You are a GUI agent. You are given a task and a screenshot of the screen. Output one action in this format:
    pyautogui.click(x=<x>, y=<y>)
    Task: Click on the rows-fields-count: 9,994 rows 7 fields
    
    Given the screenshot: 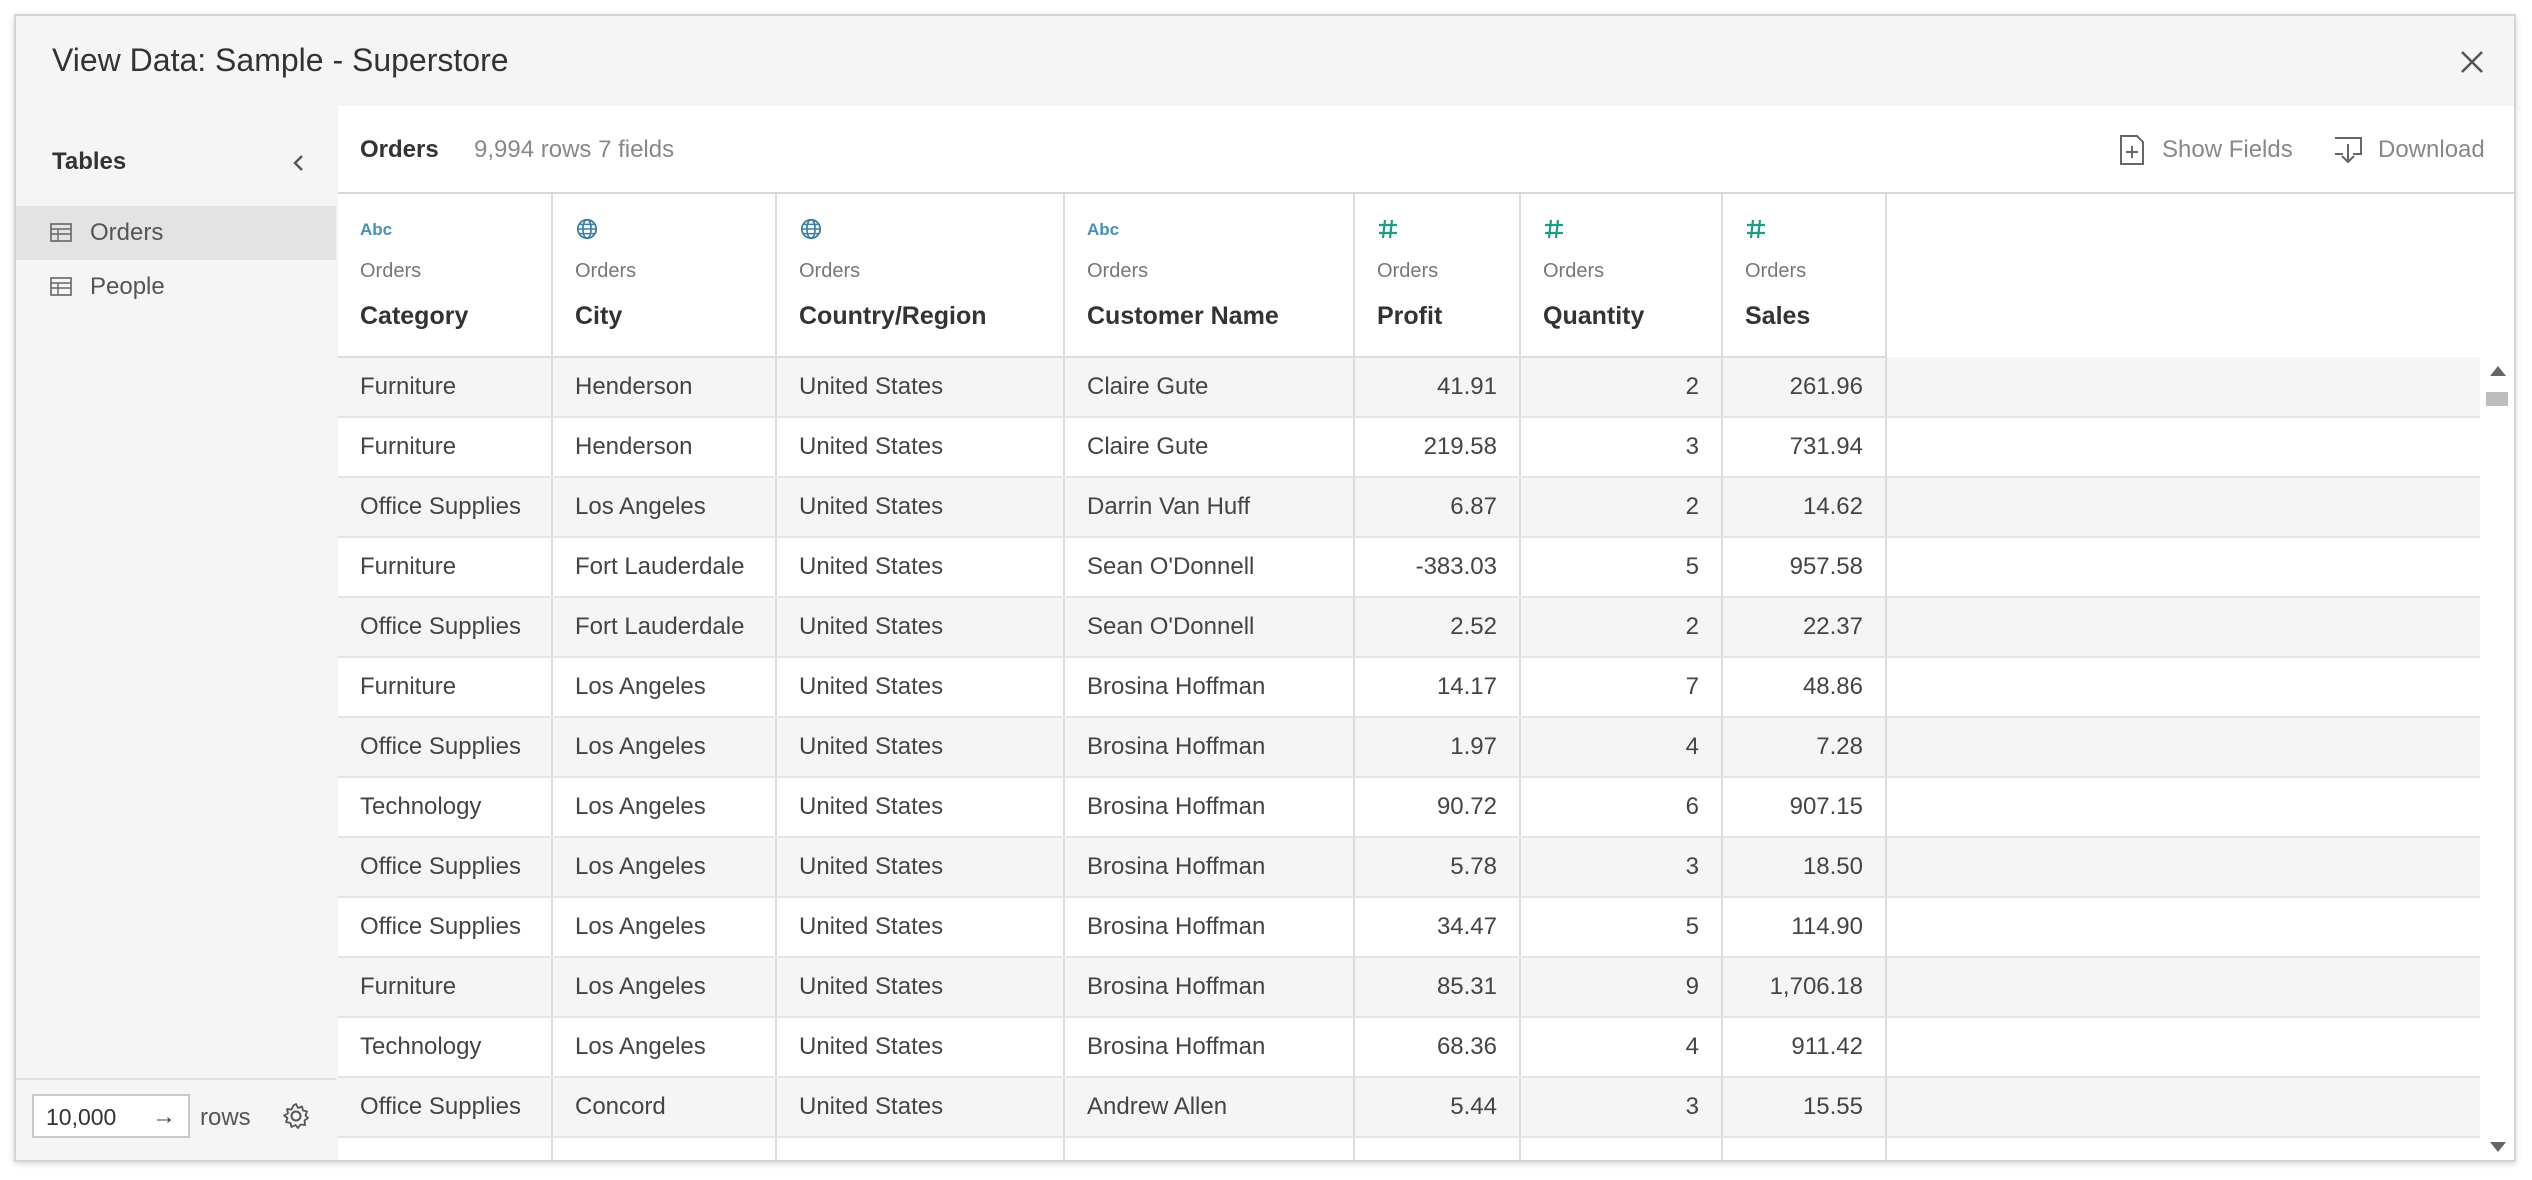 What is the action you would take?
    pyautogui.click(x=574, y=149)
    